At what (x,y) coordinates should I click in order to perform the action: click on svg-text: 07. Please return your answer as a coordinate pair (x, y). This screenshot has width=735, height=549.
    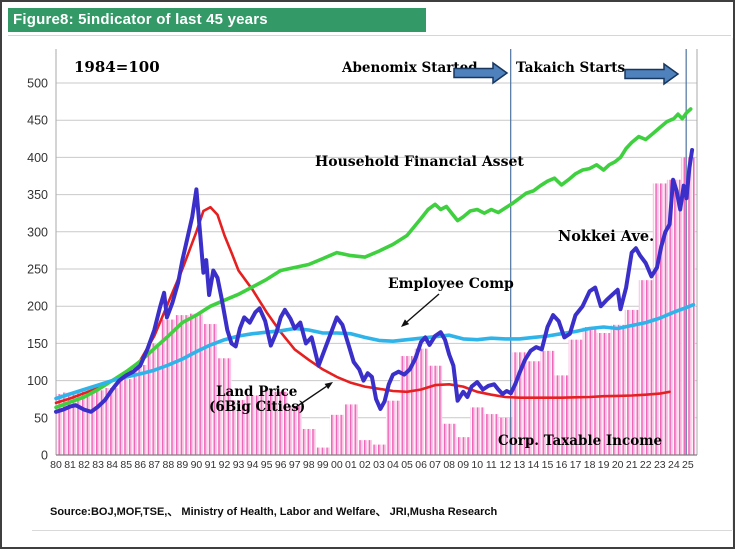
    Looking at the image, I should click on (435, 465).